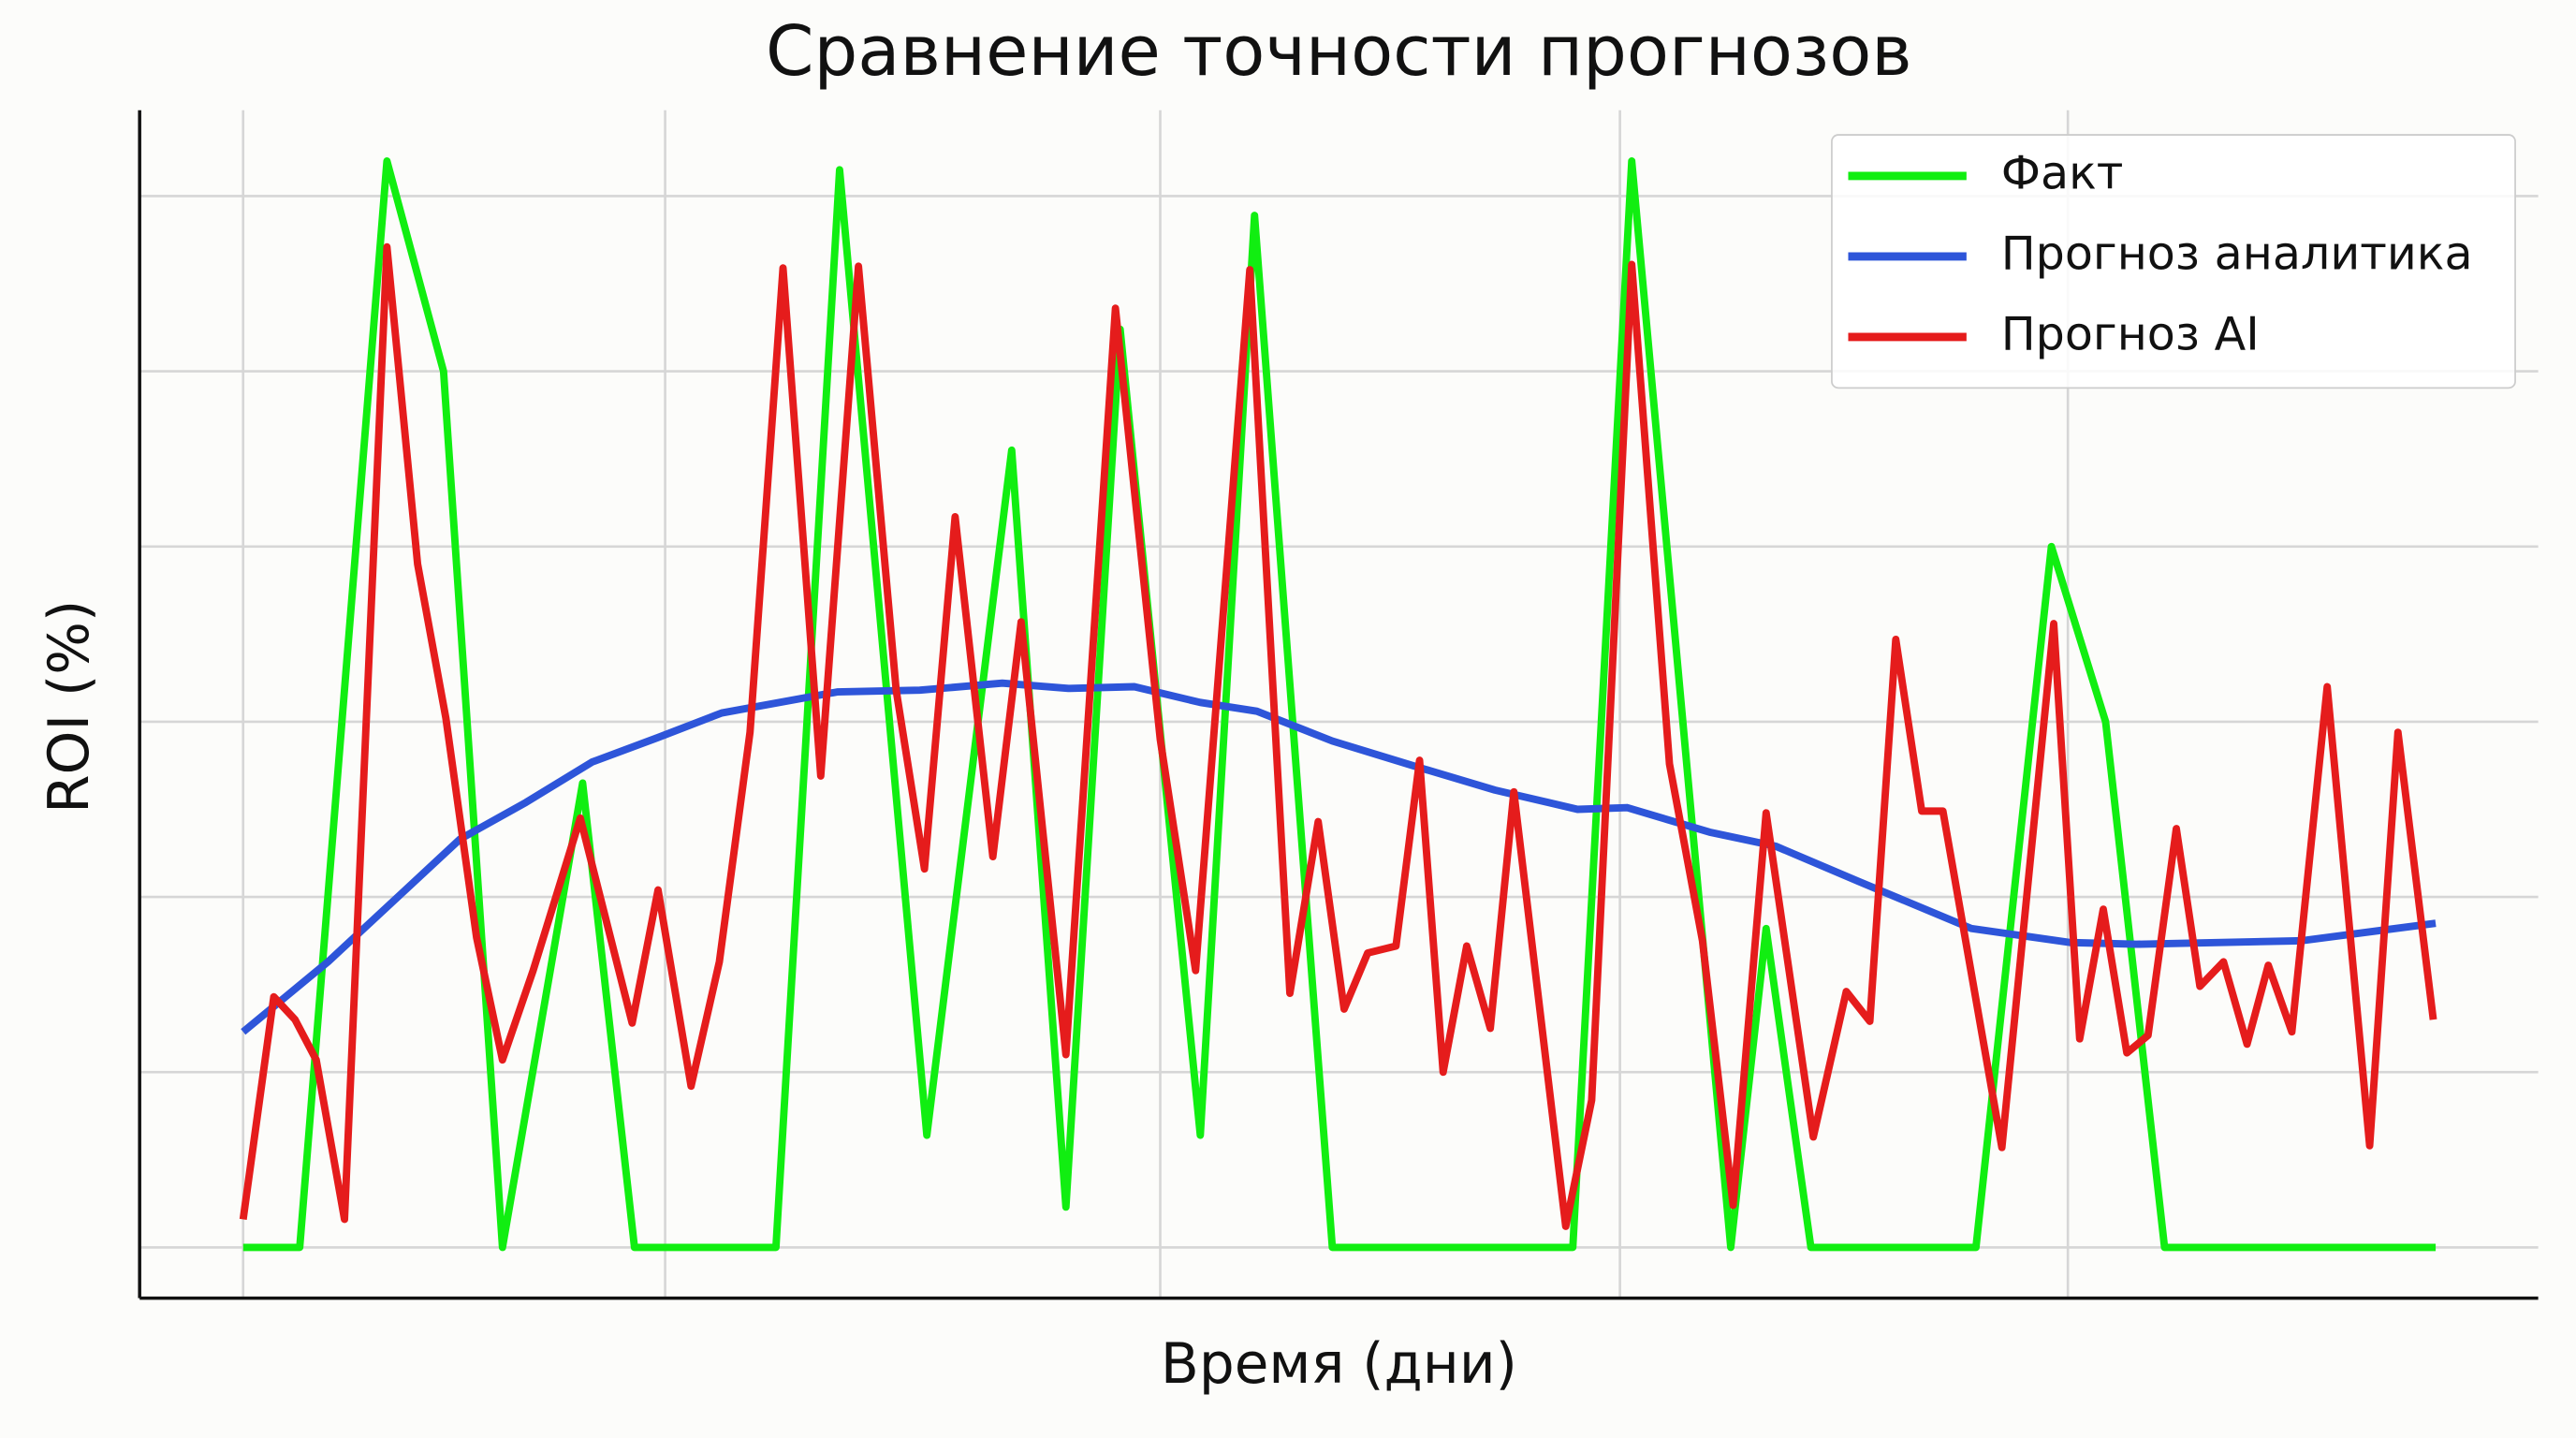 The height and width of the screenshot is (1438, 2576). I want to click on legend-label: Прогноз AI, so click(2130, 333).